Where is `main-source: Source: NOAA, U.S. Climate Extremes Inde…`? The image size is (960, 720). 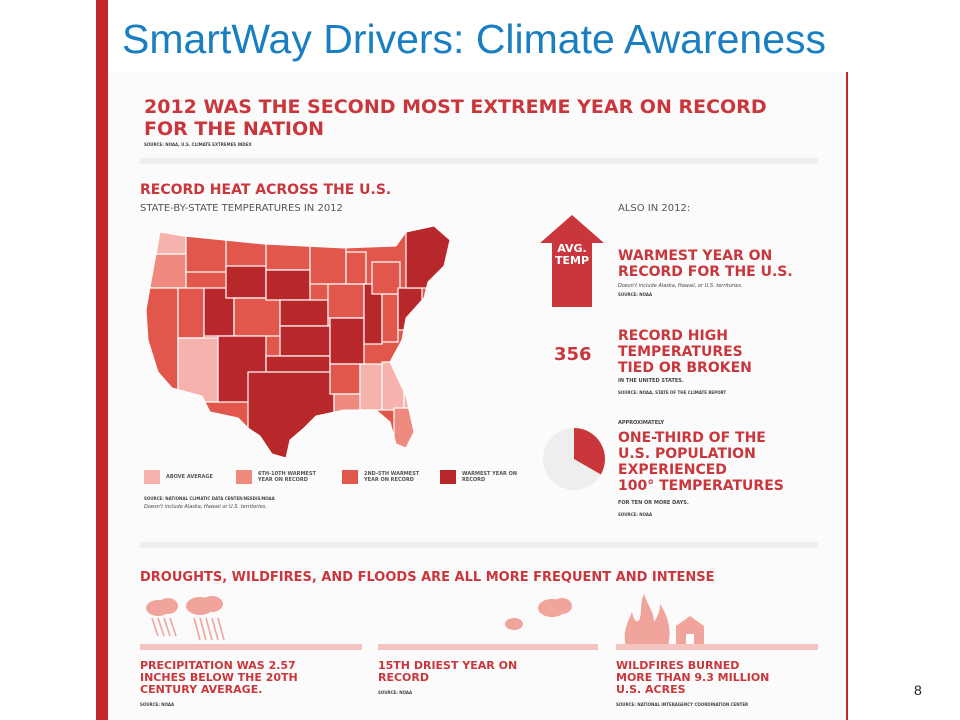
main-source: Source: NOAA, U.S. Climate Extremes Inde… is located at coordinates (198, 144).